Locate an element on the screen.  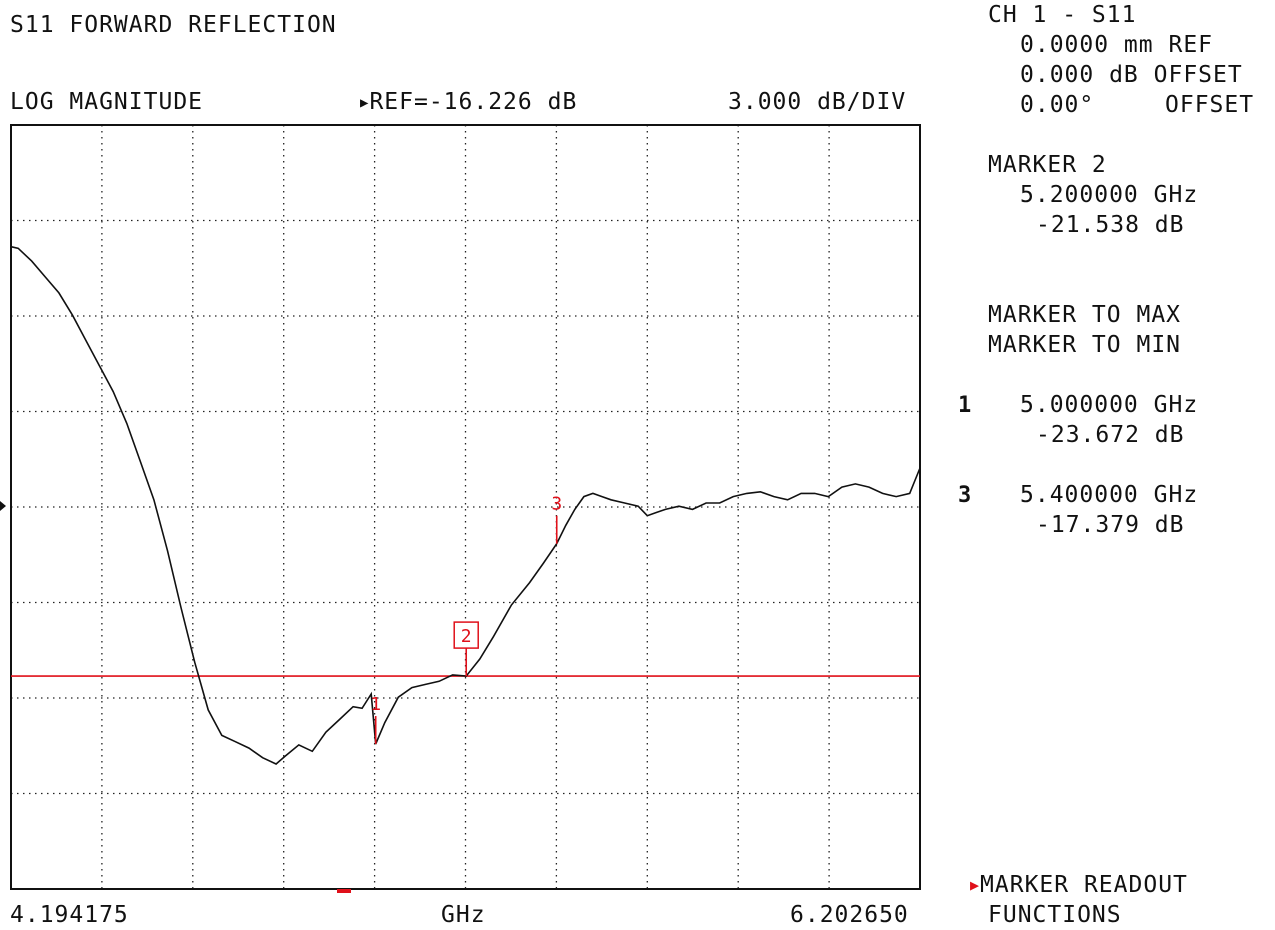
ref-arrow-icon: ▶ is located at coordinates (365, 103).